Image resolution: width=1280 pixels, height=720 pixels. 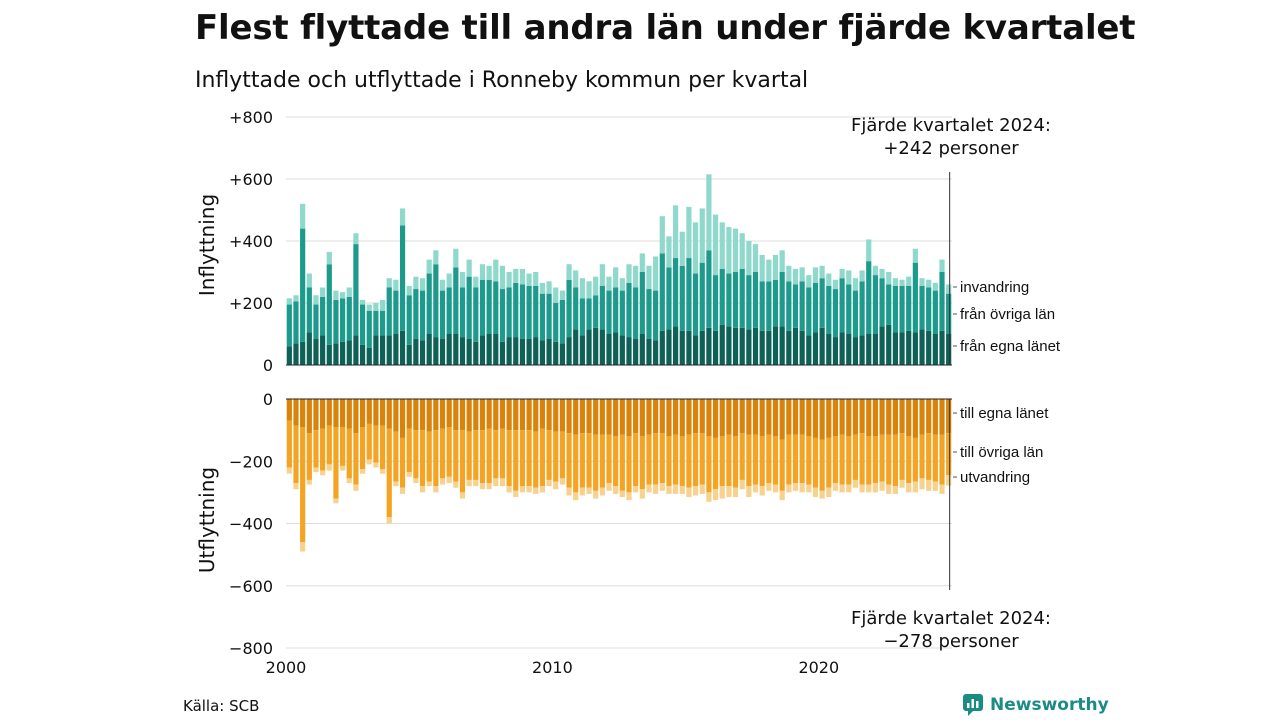 I want to click on annotation-text: +242 personer, so click(x=951, y=148).